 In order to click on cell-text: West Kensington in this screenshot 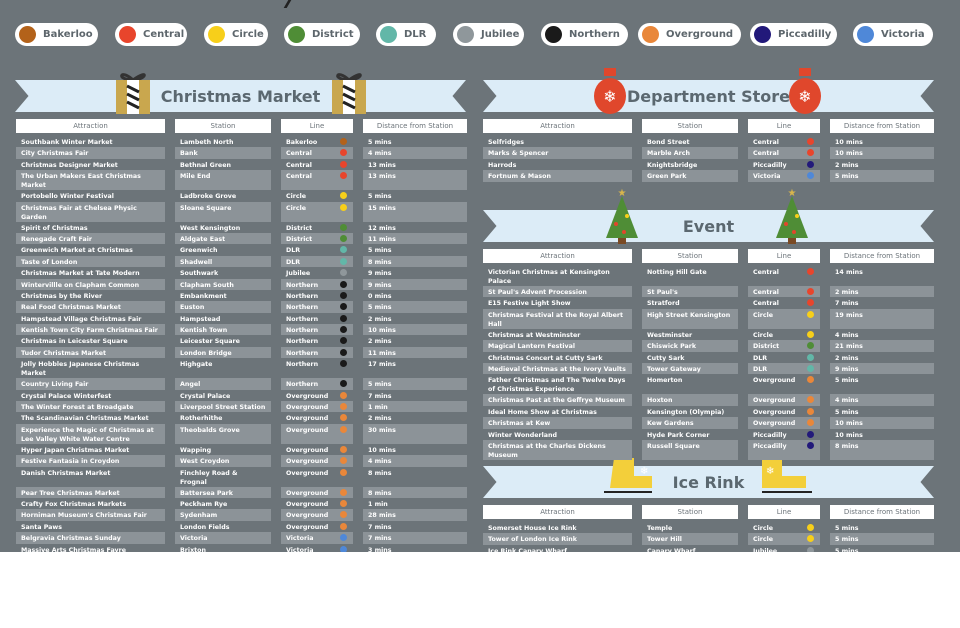, I will do `click(210, 228)`.